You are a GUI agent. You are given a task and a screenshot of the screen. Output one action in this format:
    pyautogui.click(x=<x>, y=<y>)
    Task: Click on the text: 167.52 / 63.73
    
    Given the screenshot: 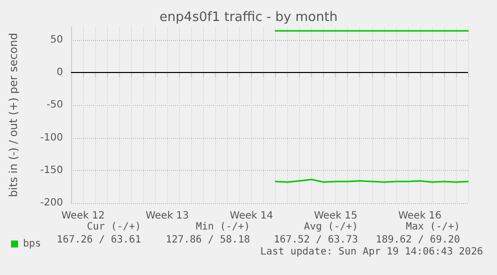 What is the action you would take?
    pyautogui.click(x=316, y=240)
    